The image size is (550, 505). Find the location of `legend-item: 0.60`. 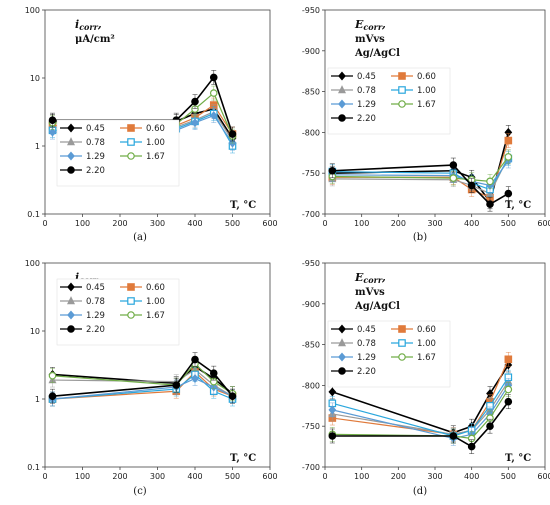

legend-item: 0.60 is located at coordinates (413, 330).